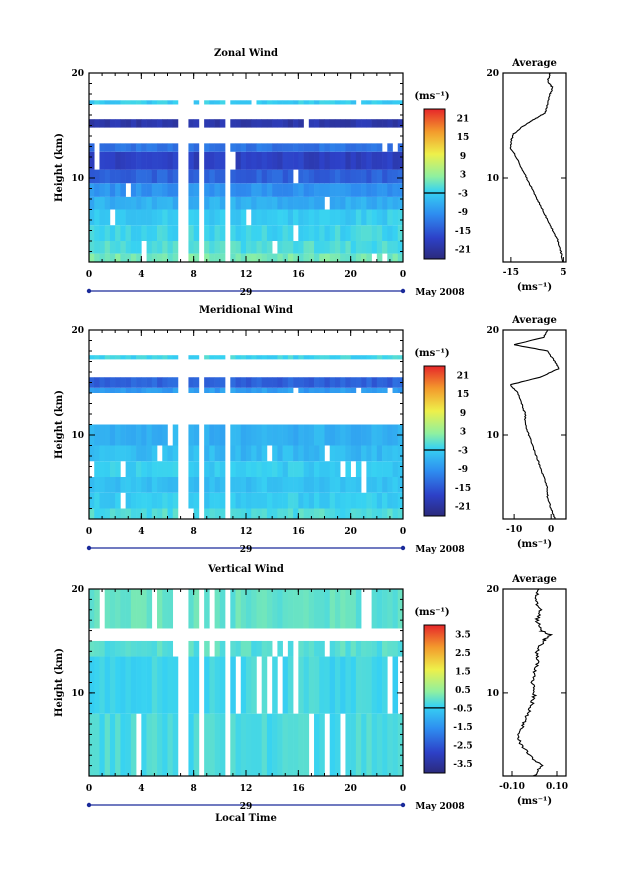  Describe the element at coordinates (463, 691) in the screenshot. I see `colorbar-tick-label: 0.5` at that location.